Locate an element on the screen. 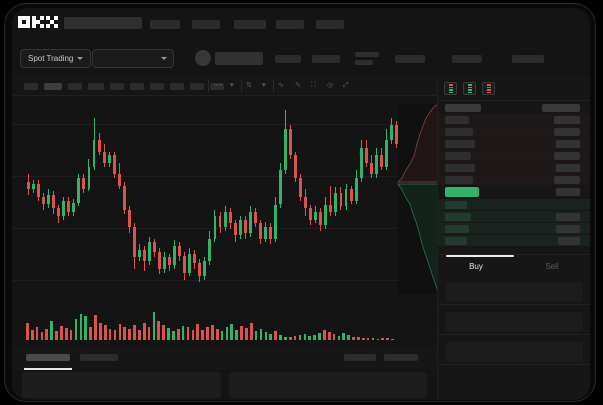 The height and width of the screenshot is (405, 603). bottom-tab-active-indicator is located at coordinates (48, 369).